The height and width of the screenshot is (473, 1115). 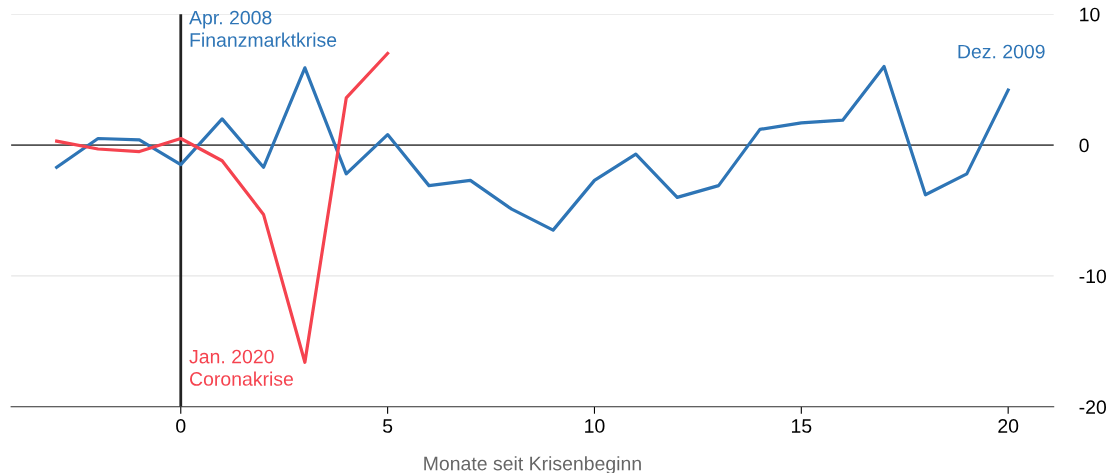 What do you see at coordinates (801, 426) in the screenshot?
I see `x-tick-label: 15` at bounding box center [801, 426].